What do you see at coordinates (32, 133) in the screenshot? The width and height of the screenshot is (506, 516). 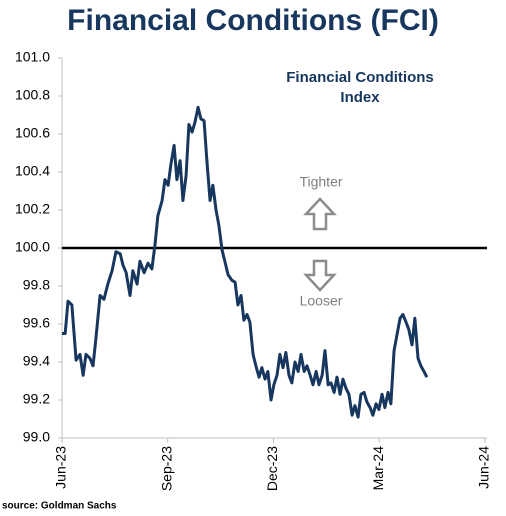 I see `y-tick-label: 100.6` at bounding box center [32, 133].